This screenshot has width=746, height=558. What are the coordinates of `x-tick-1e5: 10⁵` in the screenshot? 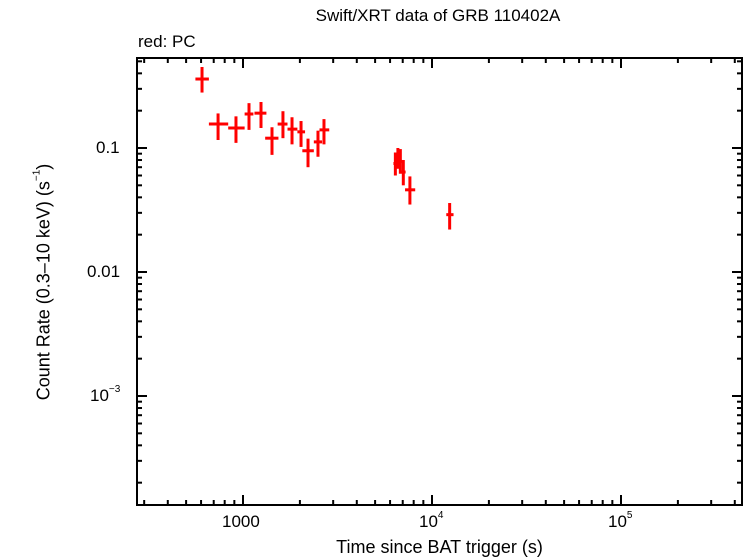 It's located at (620, 520).